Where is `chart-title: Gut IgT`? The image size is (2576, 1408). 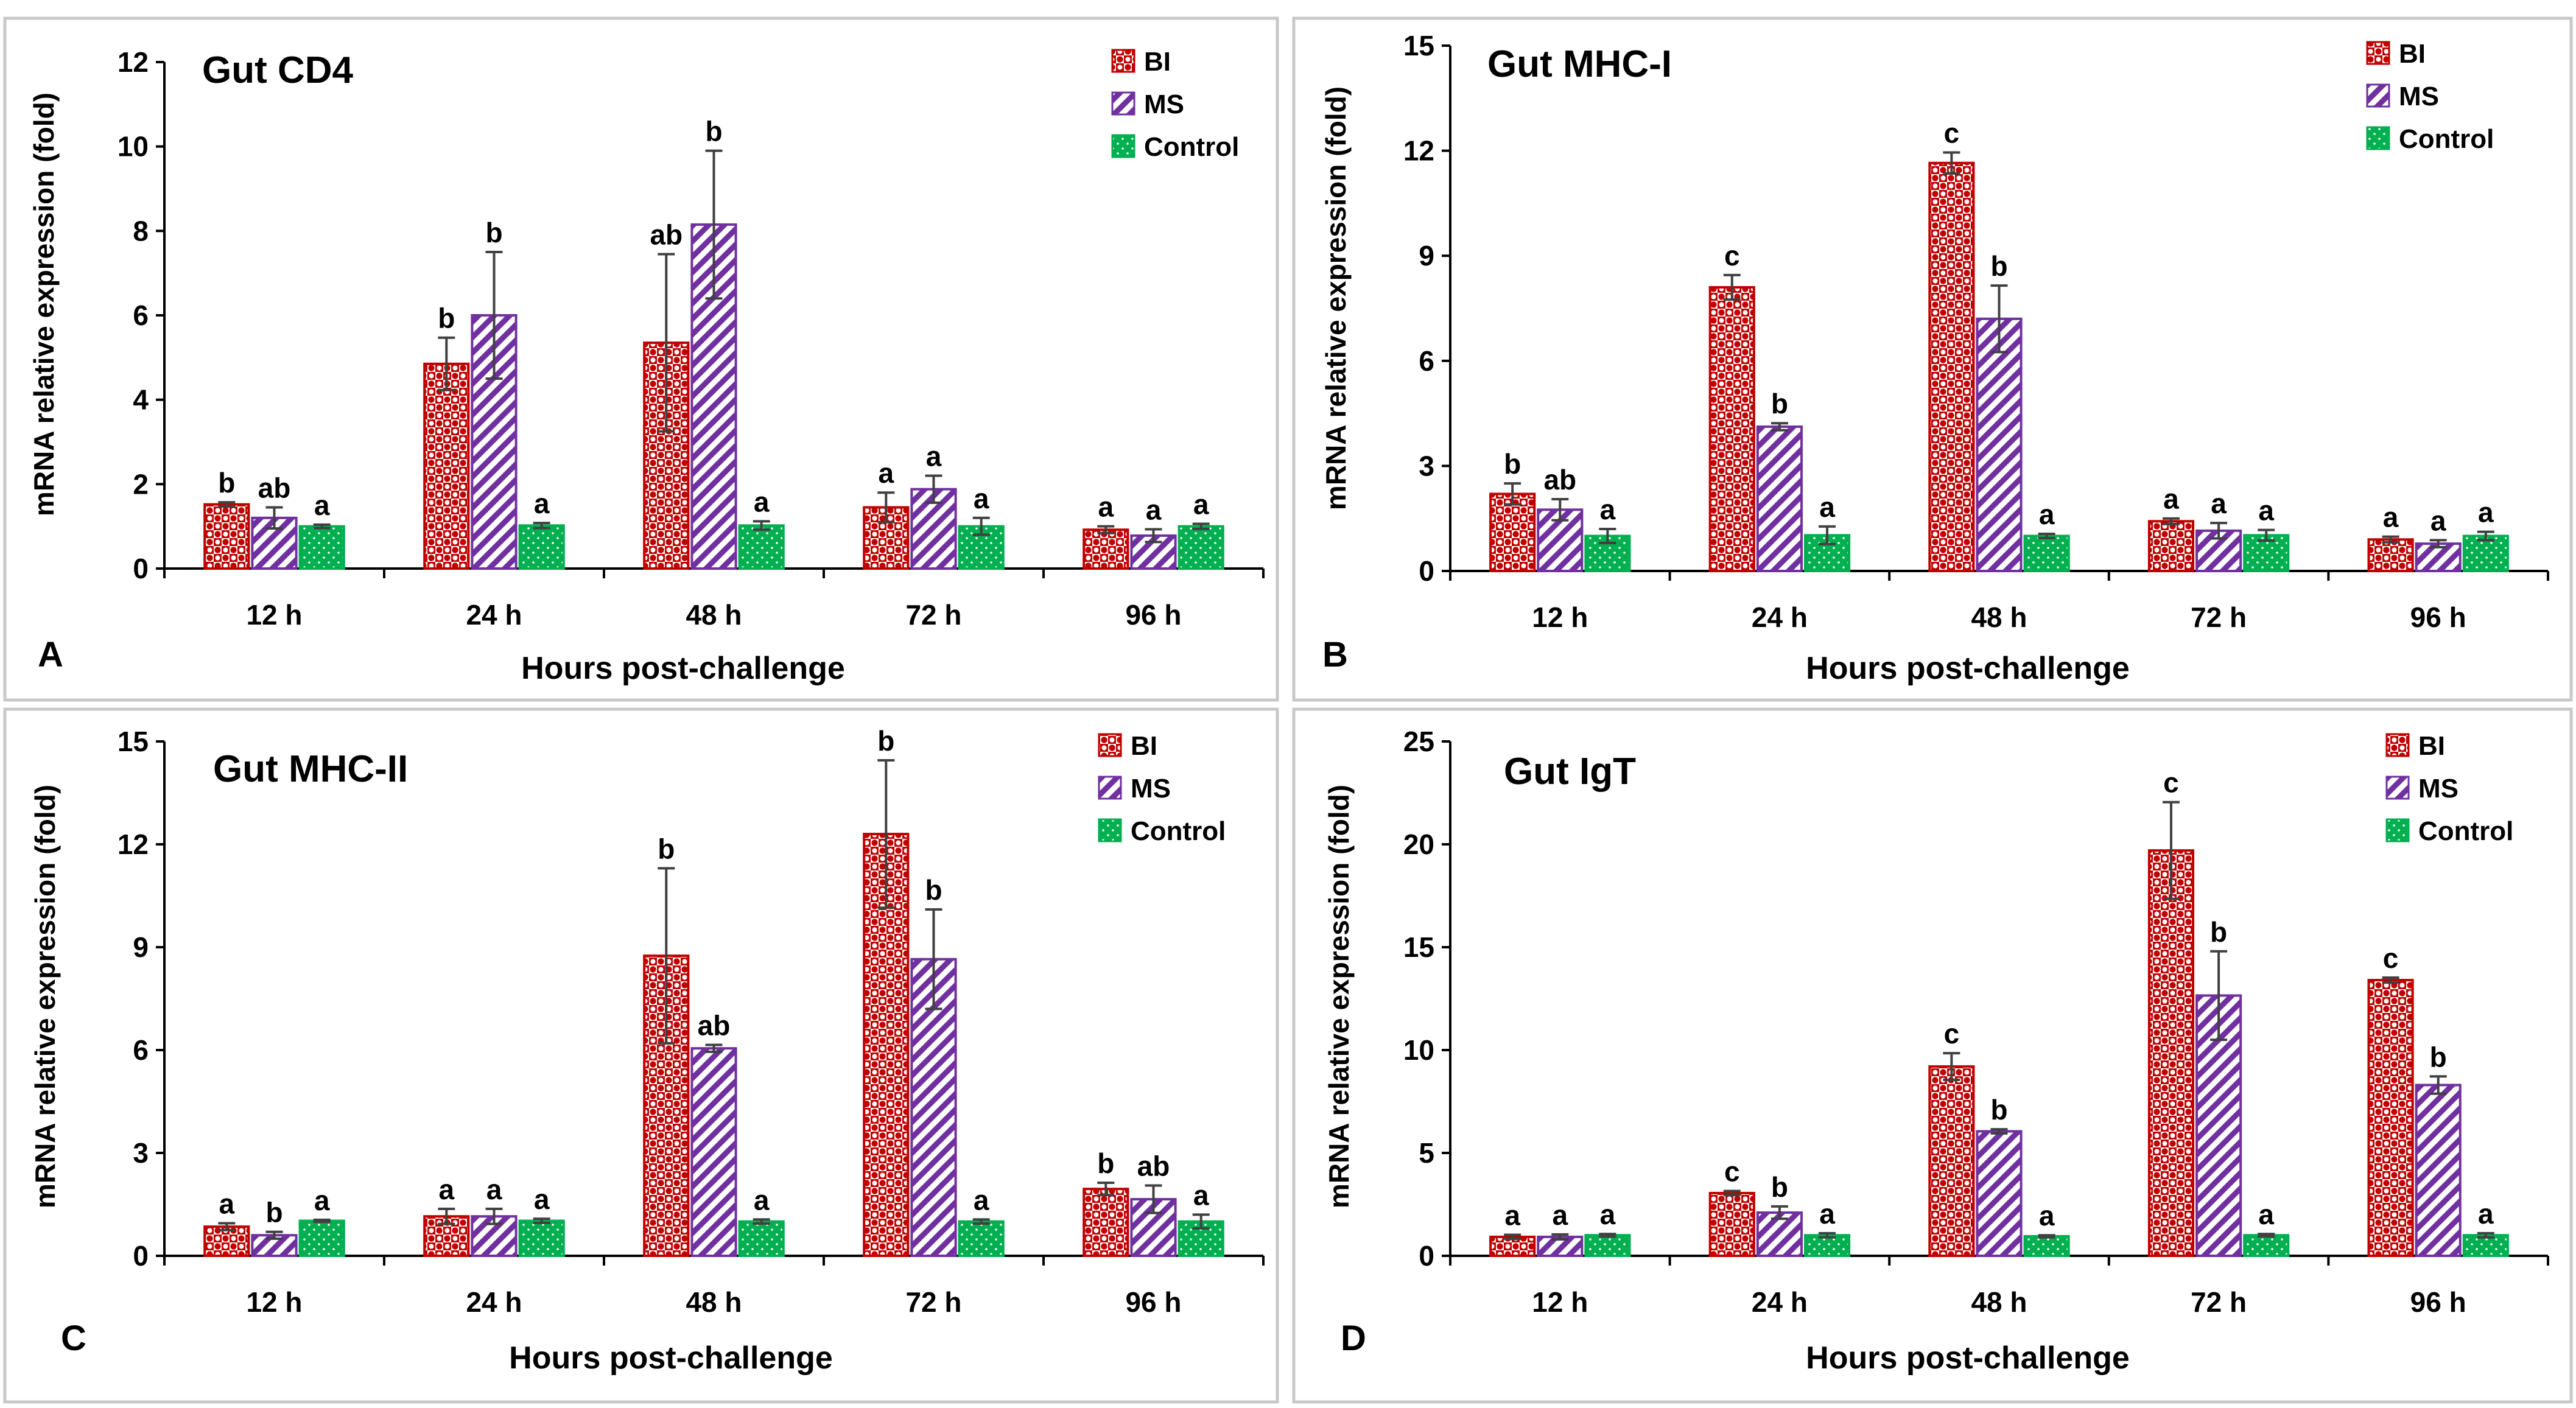
chart-title: Gut IgT is located at coordinates (1570, 772).